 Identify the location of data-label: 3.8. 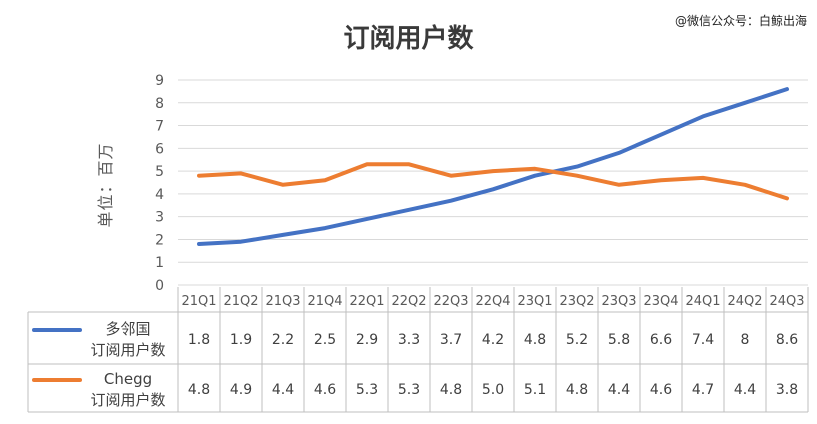
(787, 390).